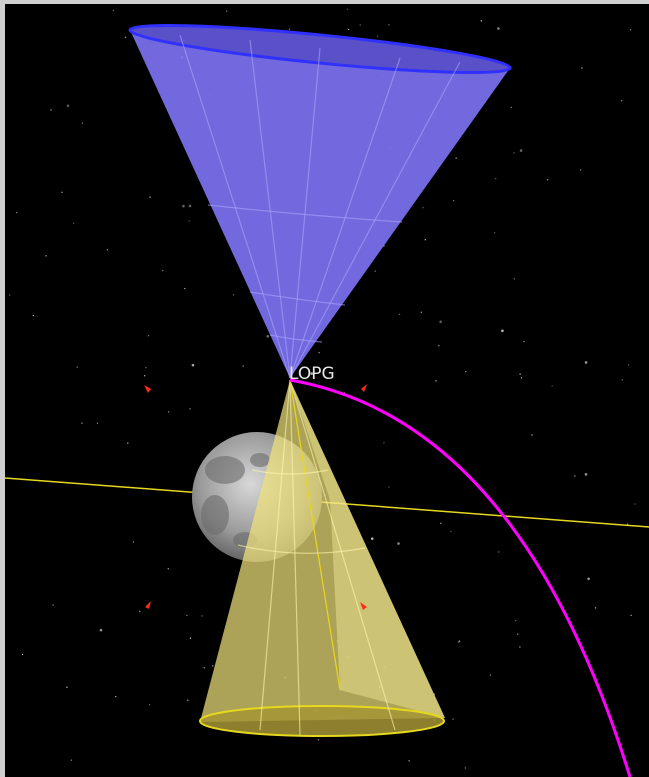  I want to click on markers, so click(255, 497).